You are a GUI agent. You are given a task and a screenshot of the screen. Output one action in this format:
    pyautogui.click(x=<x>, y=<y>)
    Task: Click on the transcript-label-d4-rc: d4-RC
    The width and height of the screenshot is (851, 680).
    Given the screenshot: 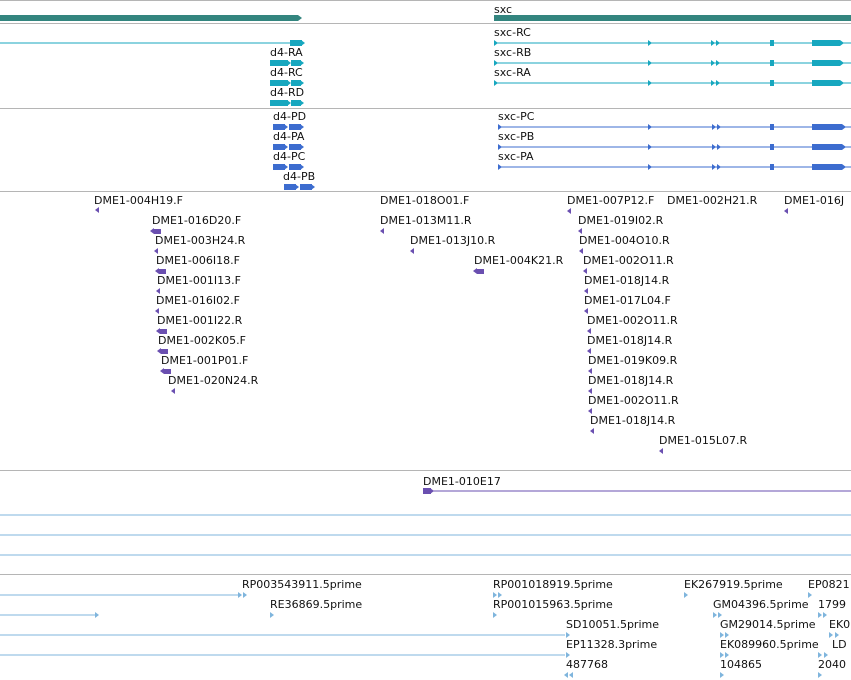 What is the action you would take?
    pyautogui.click(x=286, y=72)
    